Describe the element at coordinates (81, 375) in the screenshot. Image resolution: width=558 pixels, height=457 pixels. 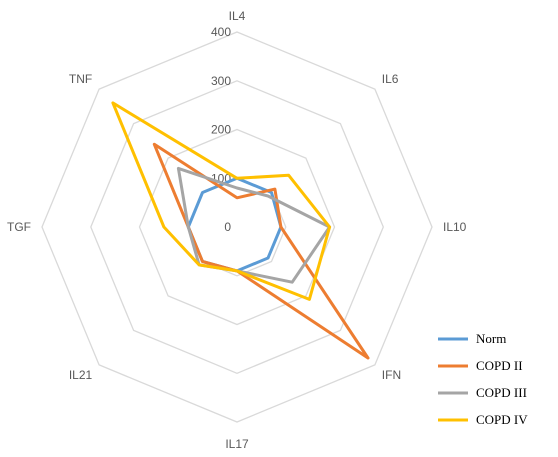
I see `axis-label-il21: IL21` at that location.